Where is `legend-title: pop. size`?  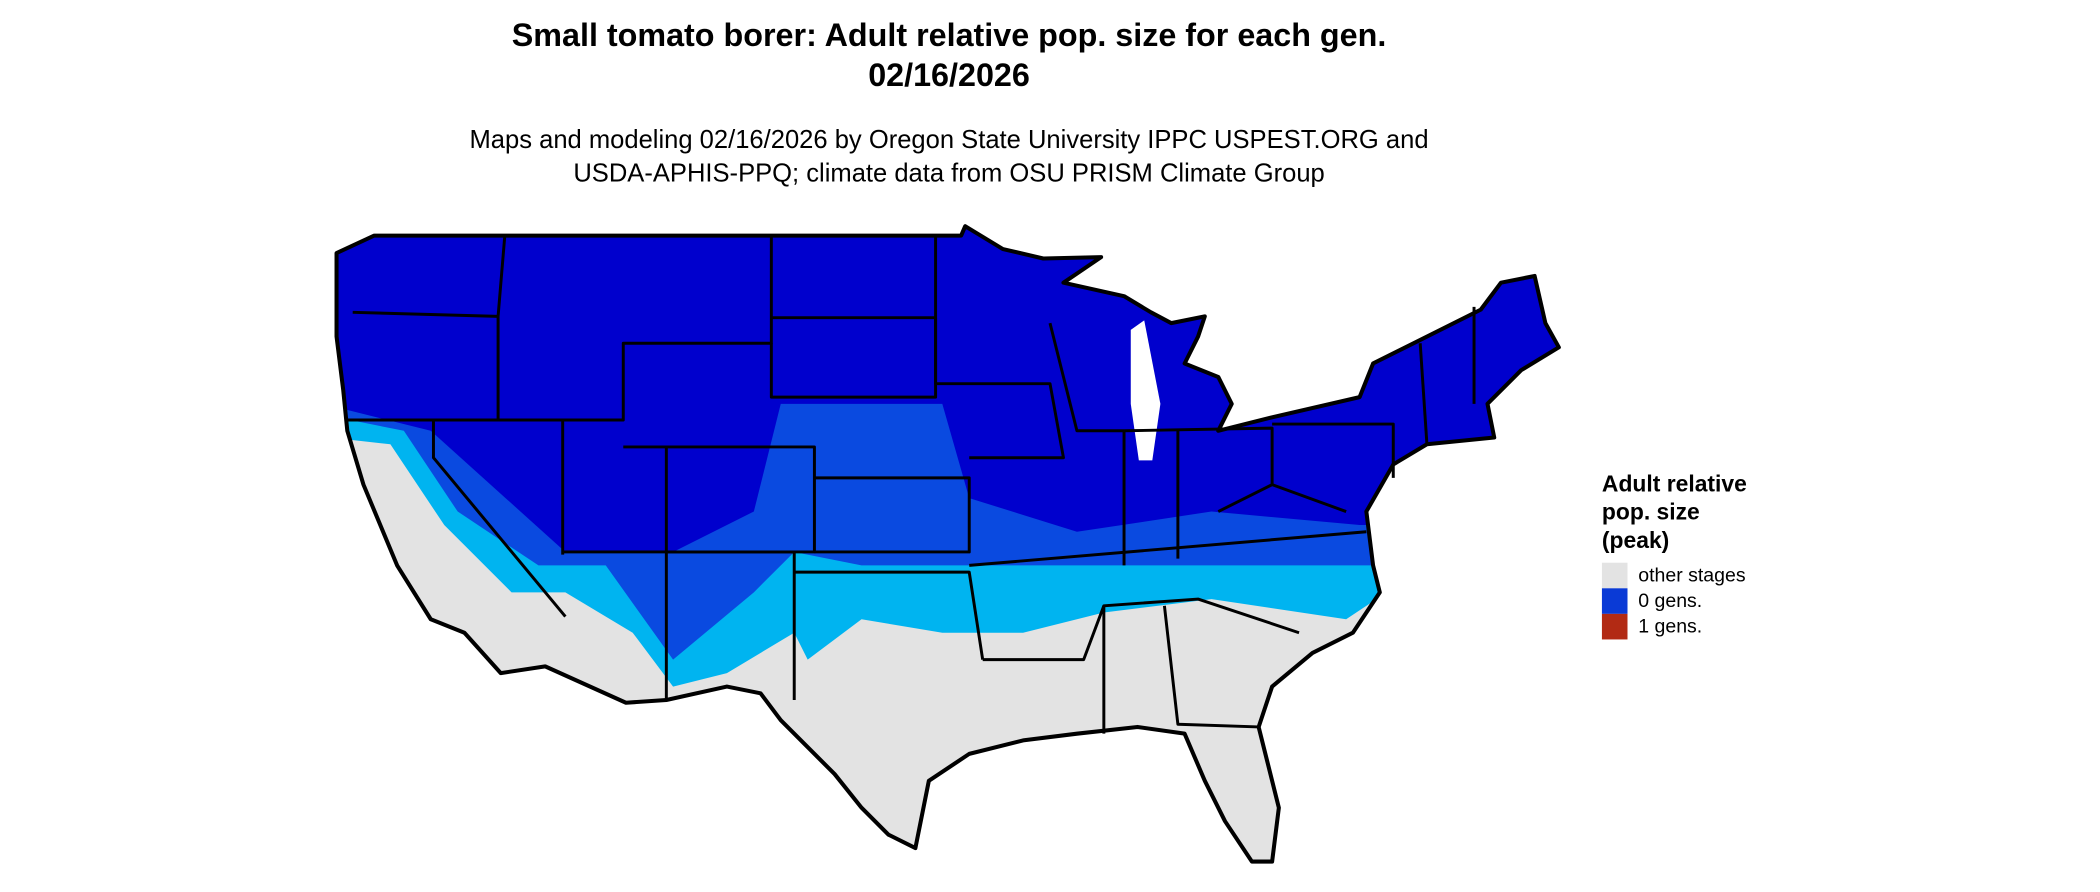 legend-title: pop. size is located at coordinates (1651, 512).